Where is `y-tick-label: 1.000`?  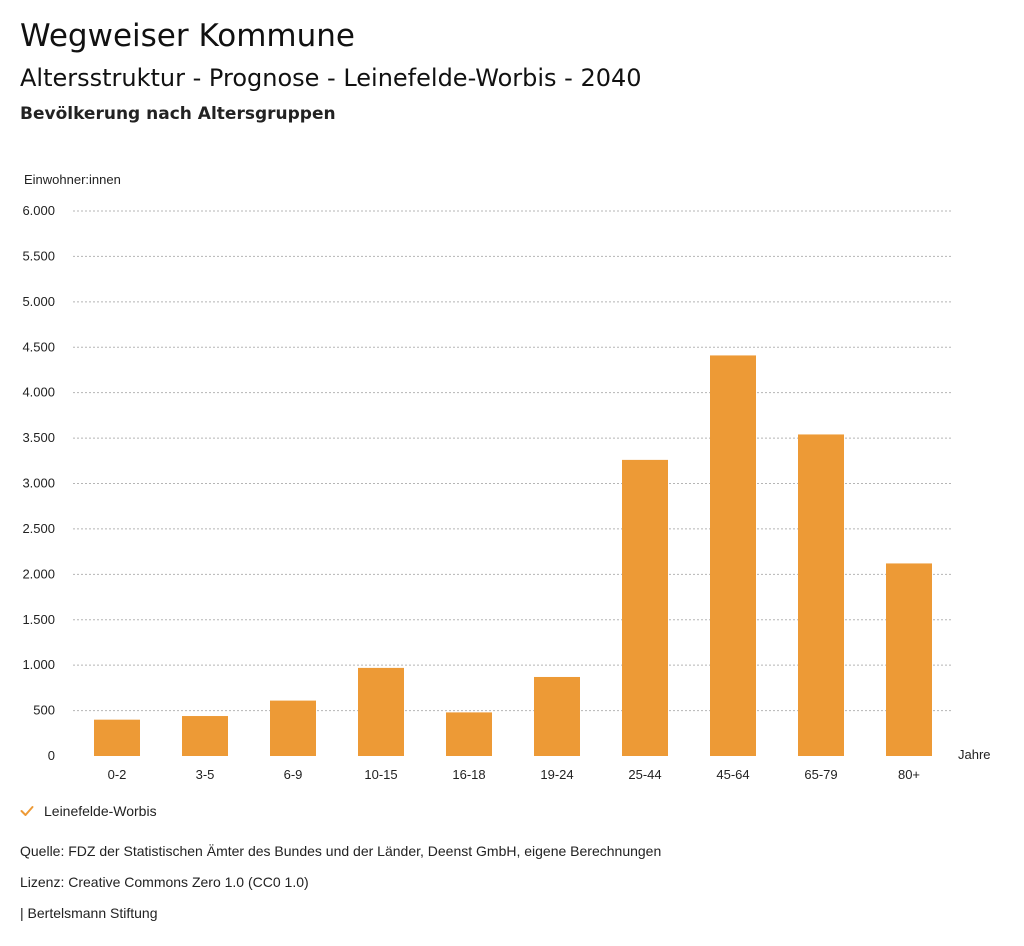 y-tick-label: 1.000 is located at coordinates (38, 664).